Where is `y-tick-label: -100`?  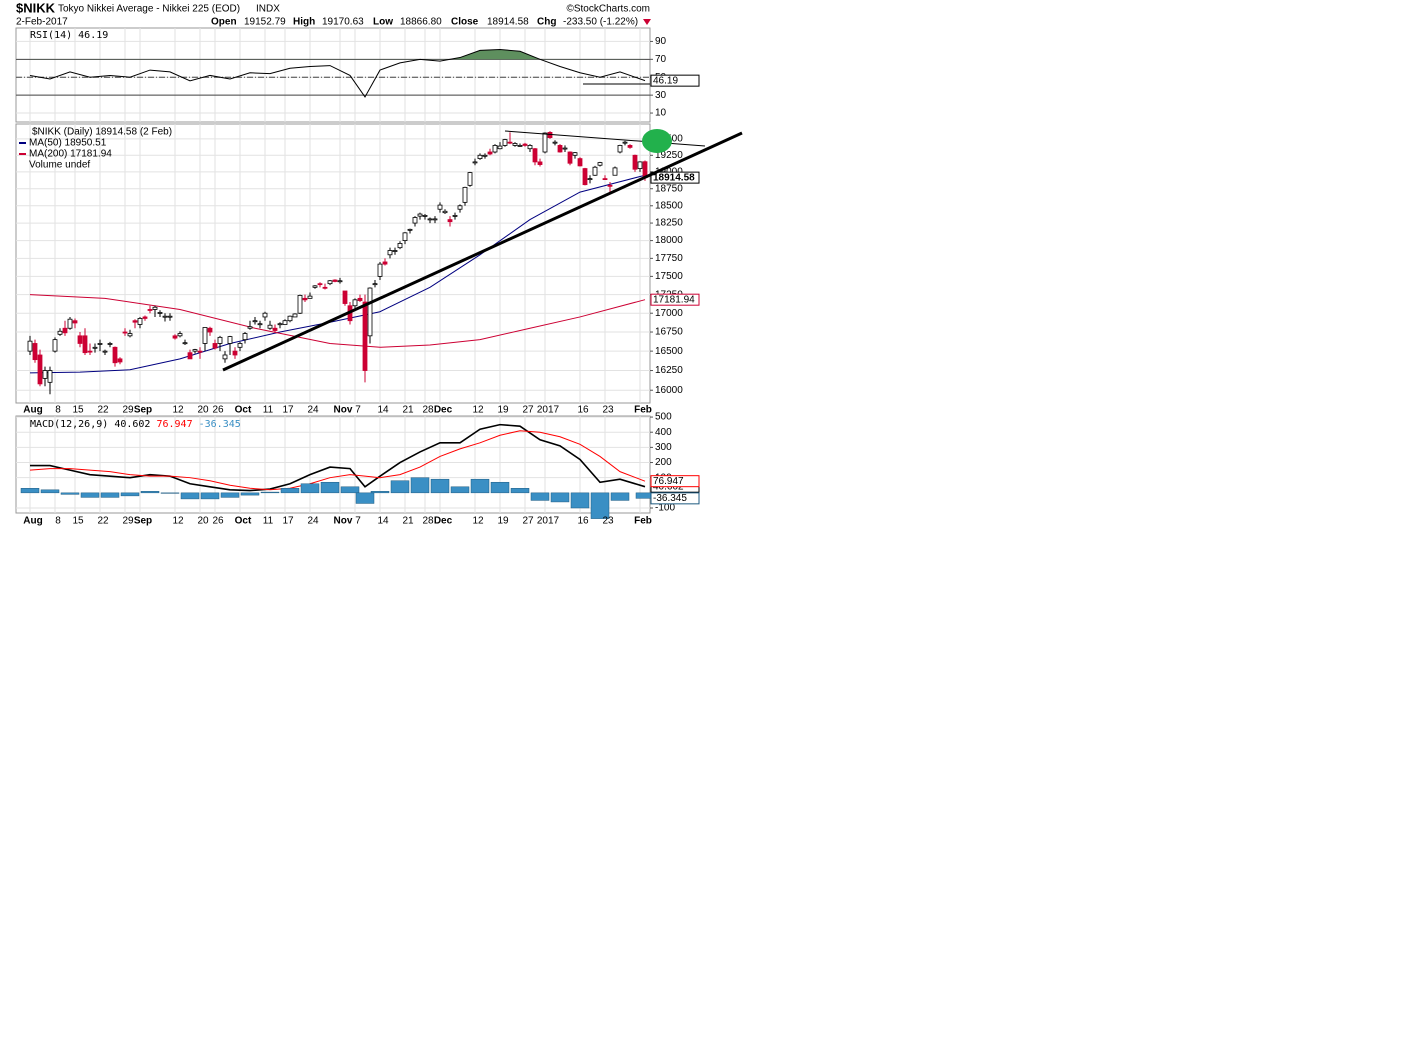
y-tick-label: -100 is located at coordinates (665, 508).